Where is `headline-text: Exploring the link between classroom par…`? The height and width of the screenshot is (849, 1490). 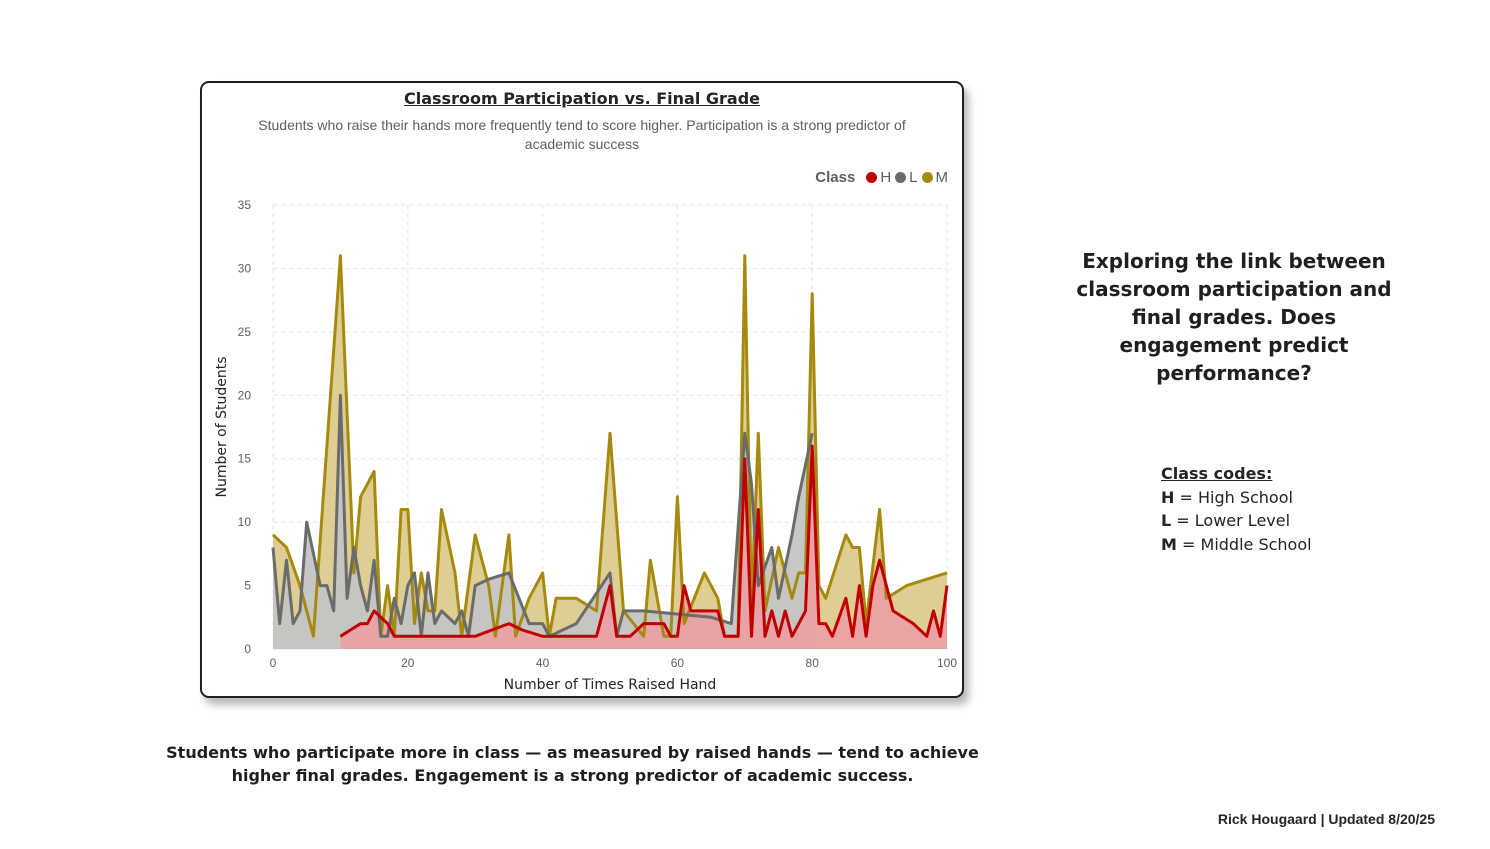 headline-text: Exploring the link between classroom par… is located at coordinates (1234, 317).